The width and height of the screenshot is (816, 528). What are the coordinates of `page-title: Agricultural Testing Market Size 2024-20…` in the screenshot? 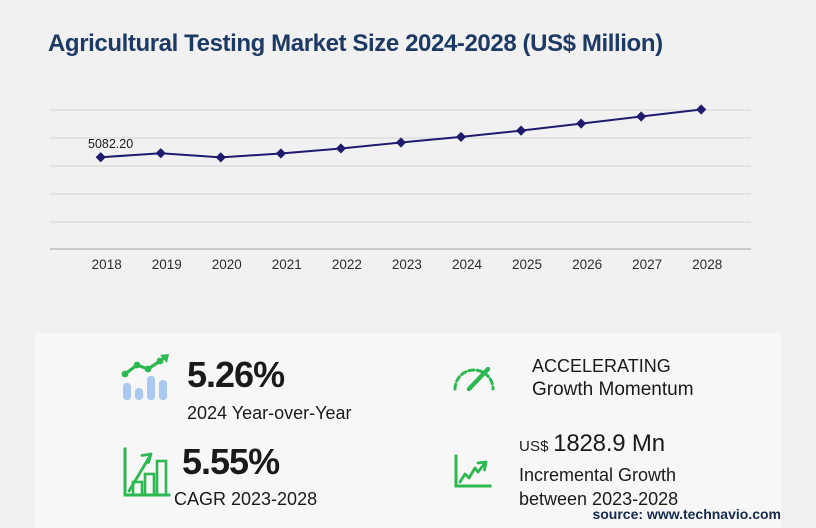 It's located at (355, 44).